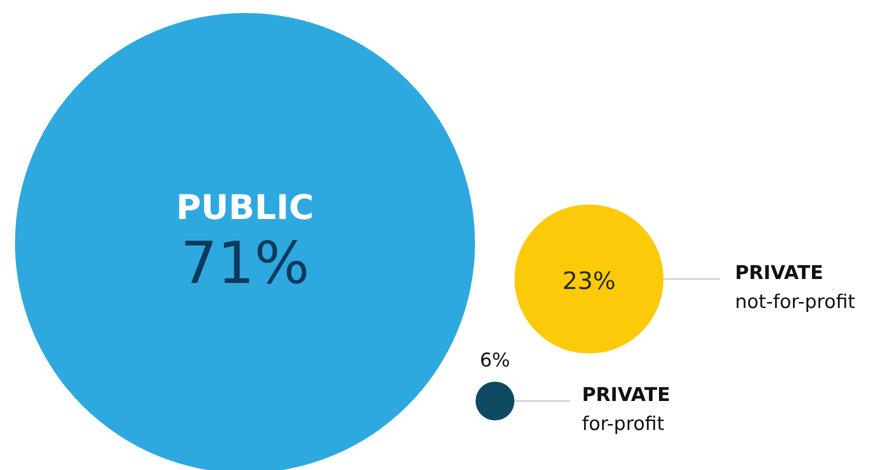  I want to click on category-label: PRIVATE for-profit, so click(626, 409).